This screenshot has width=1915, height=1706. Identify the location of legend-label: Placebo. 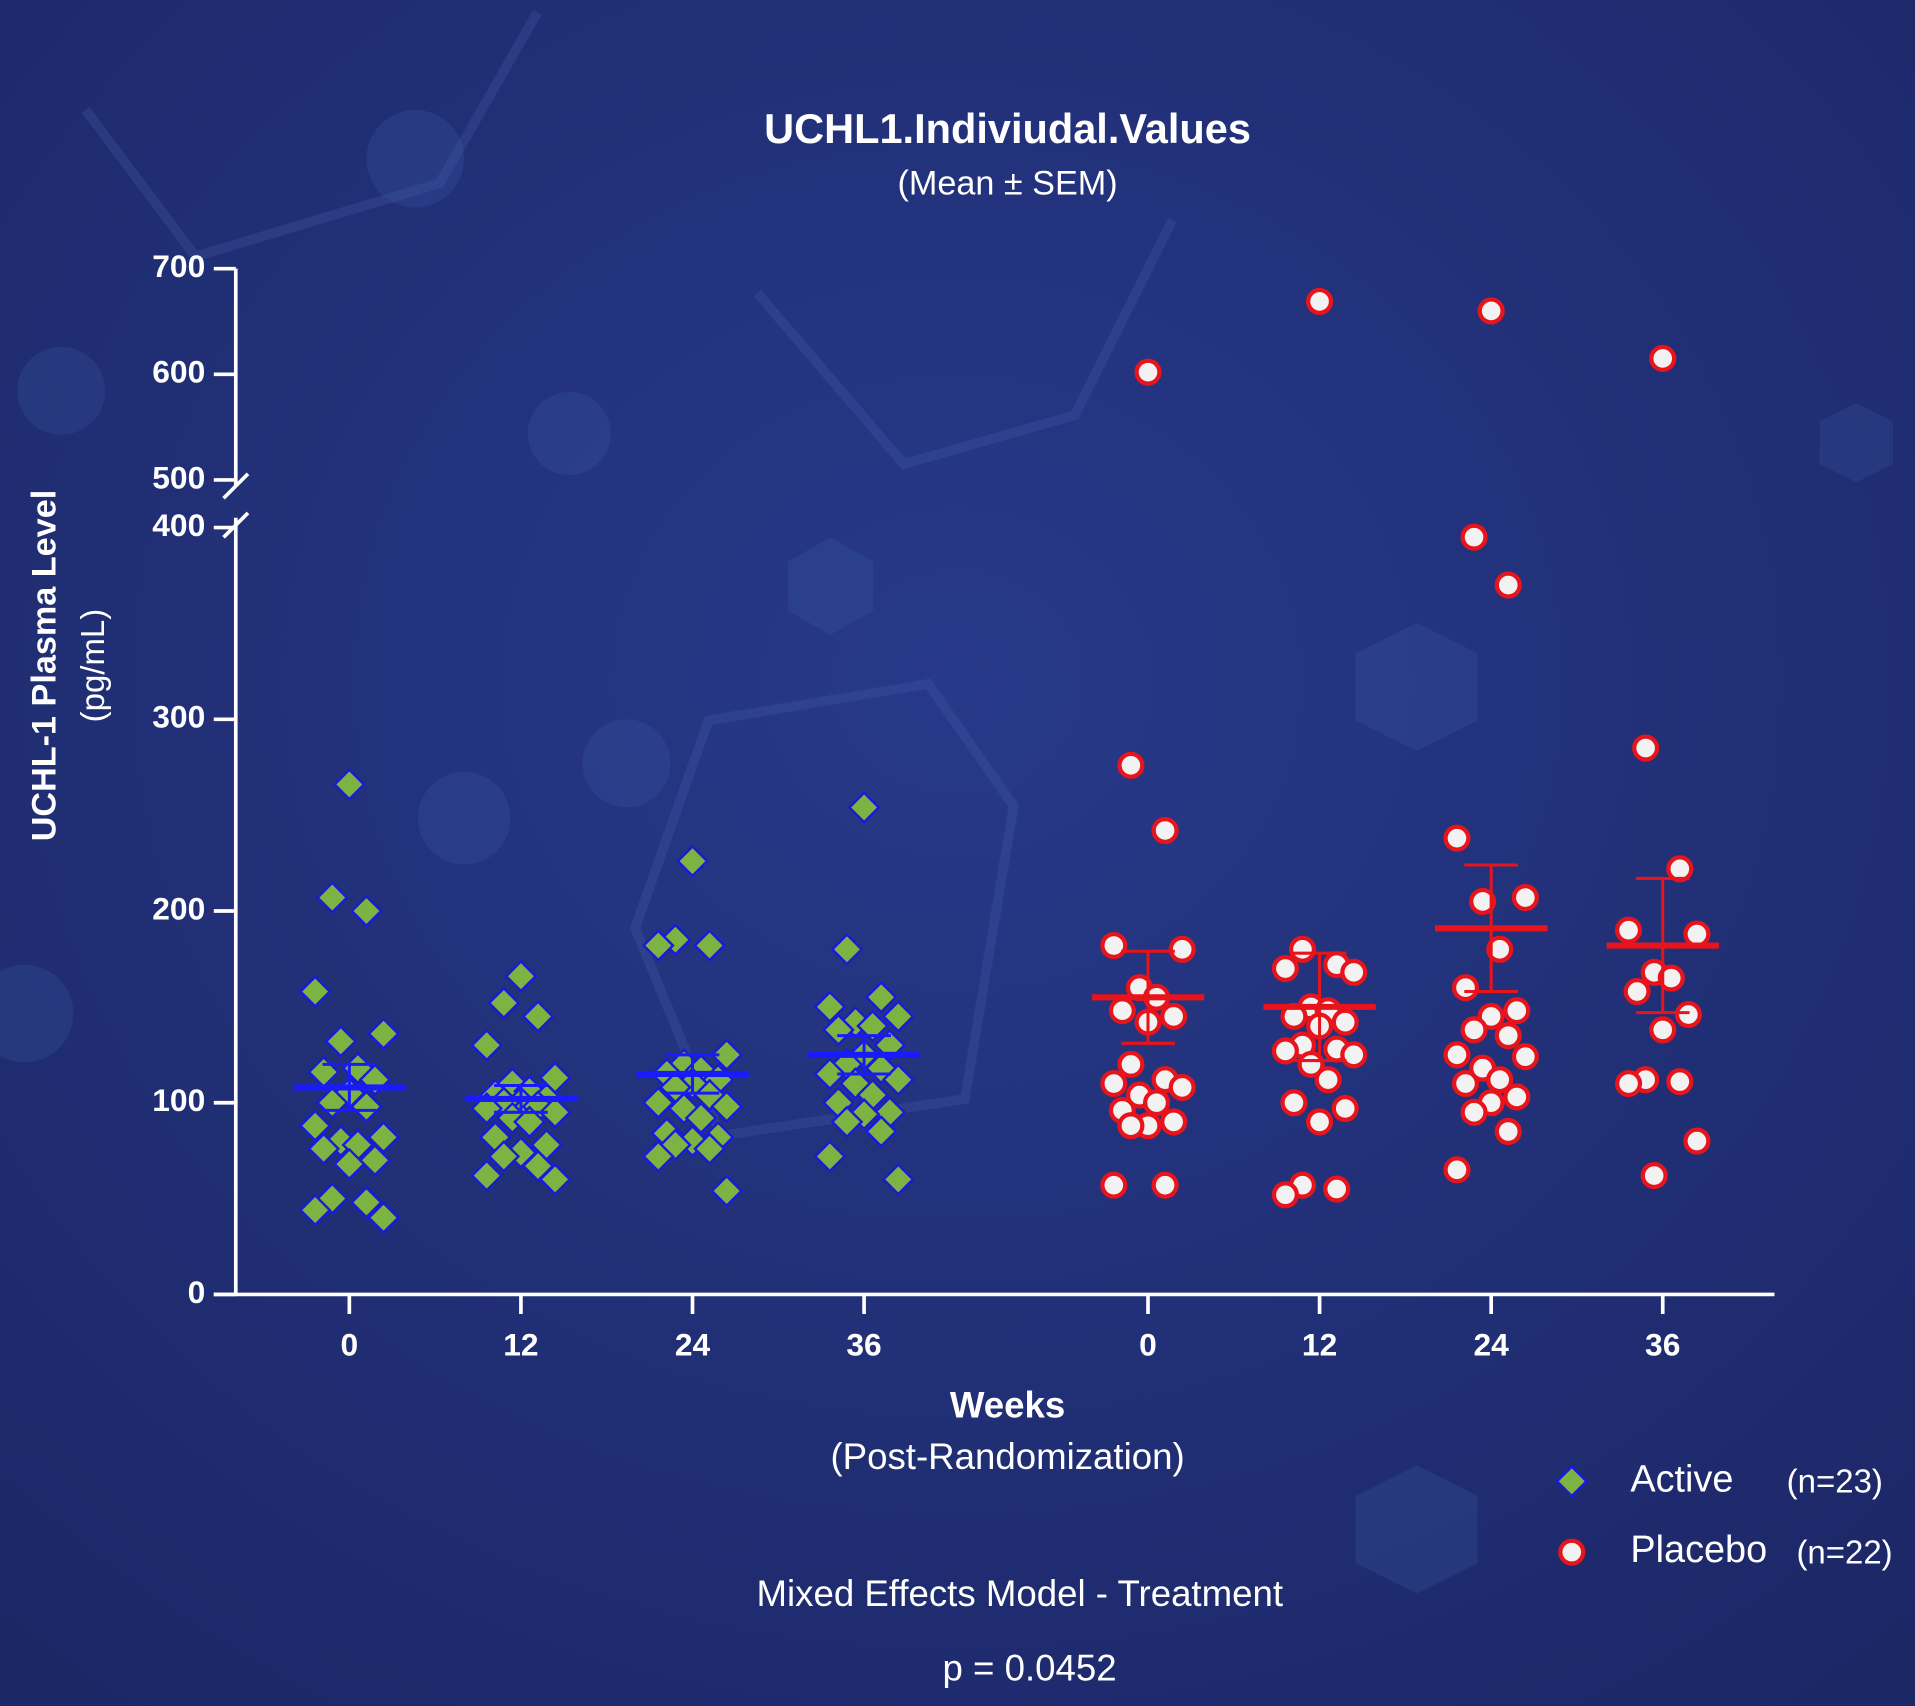
(1698, 1550).